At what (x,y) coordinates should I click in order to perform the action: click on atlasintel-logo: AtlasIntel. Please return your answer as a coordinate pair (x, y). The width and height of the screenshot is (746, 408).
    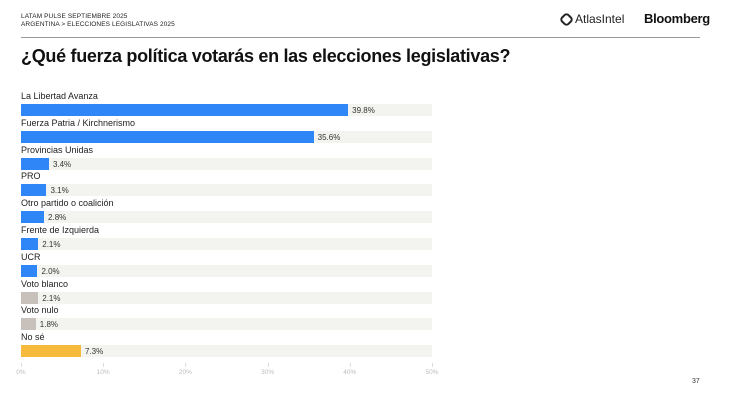
    Looking at the image, I should click on (591, 19).